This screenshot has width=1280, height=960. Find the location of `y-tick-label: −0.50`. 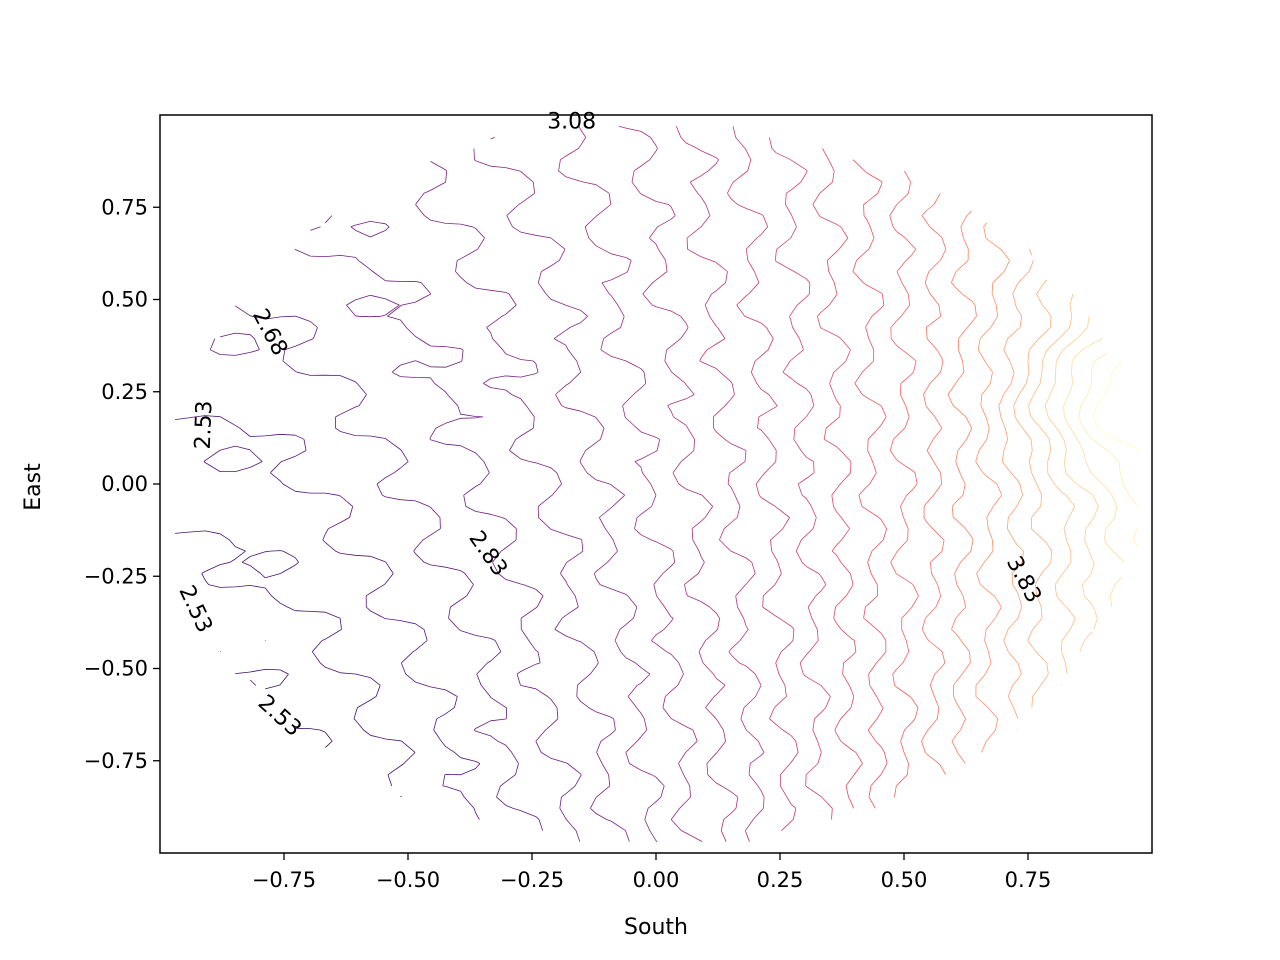

y-tick-label: −0.50 is located at coordinates (116, 669).